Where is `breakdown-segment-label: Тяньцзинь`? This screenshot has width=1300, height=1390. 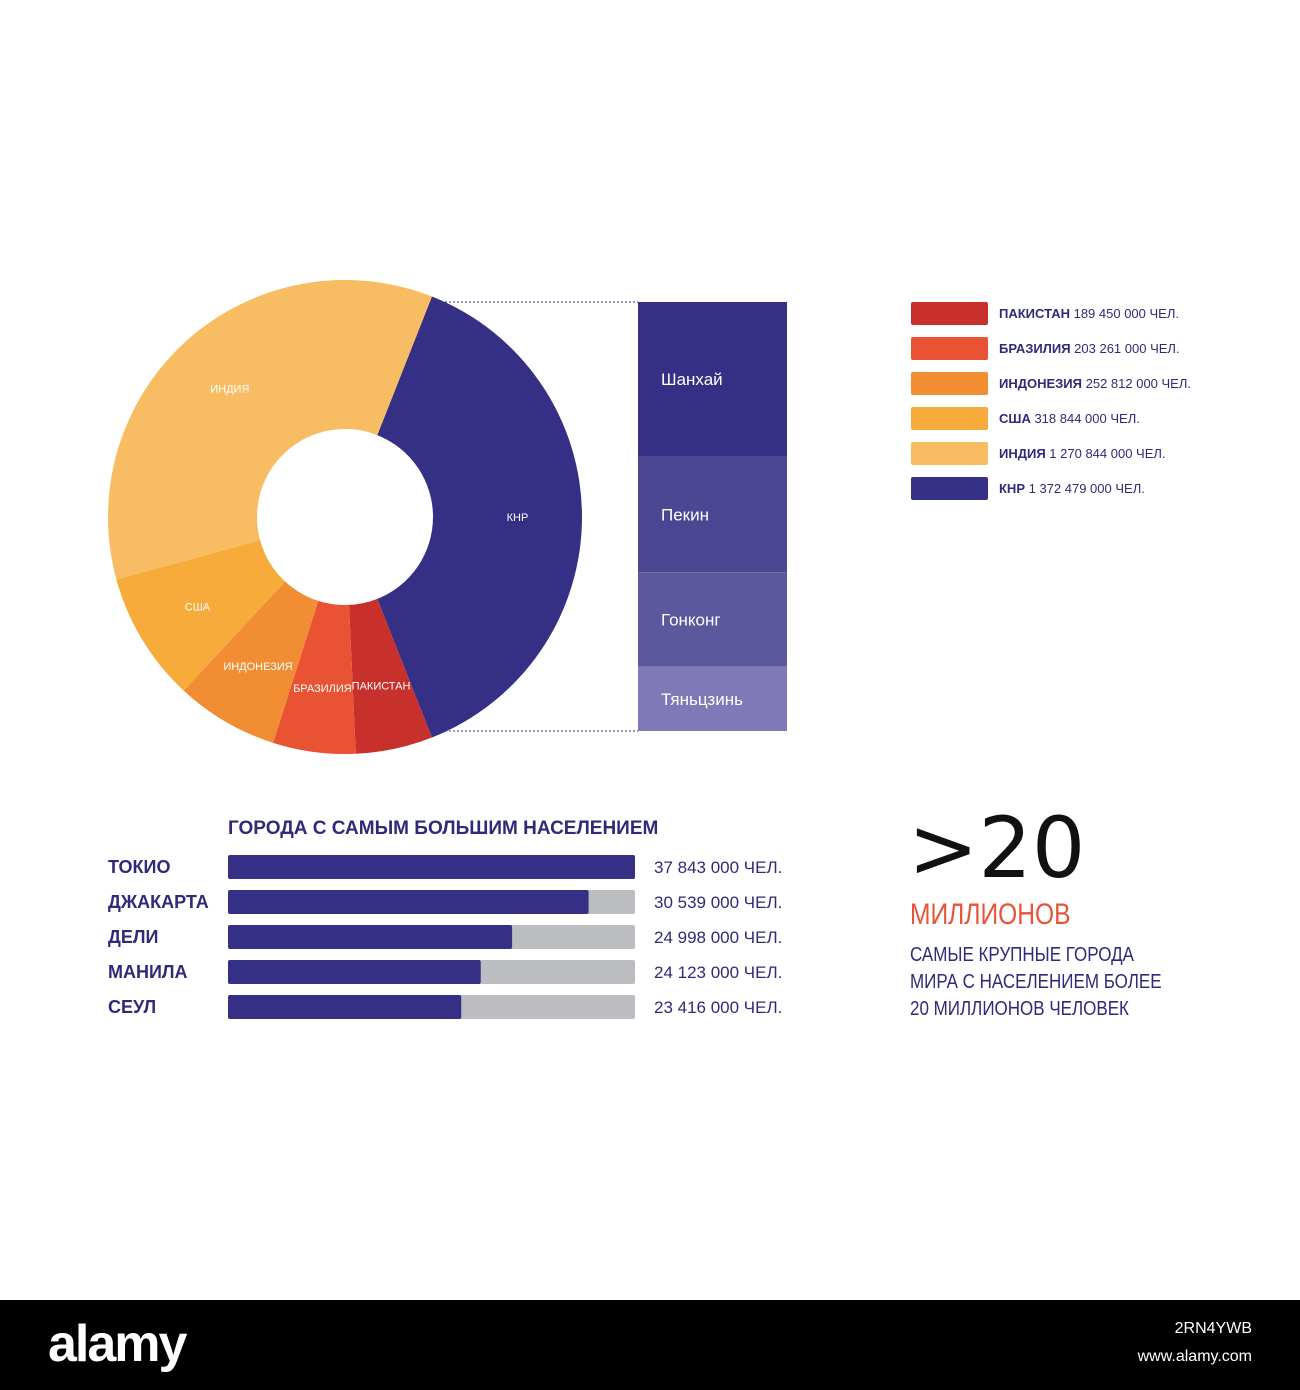
breakdown-segment-label: Тяньцзинь is located at coordinates (702, 699).